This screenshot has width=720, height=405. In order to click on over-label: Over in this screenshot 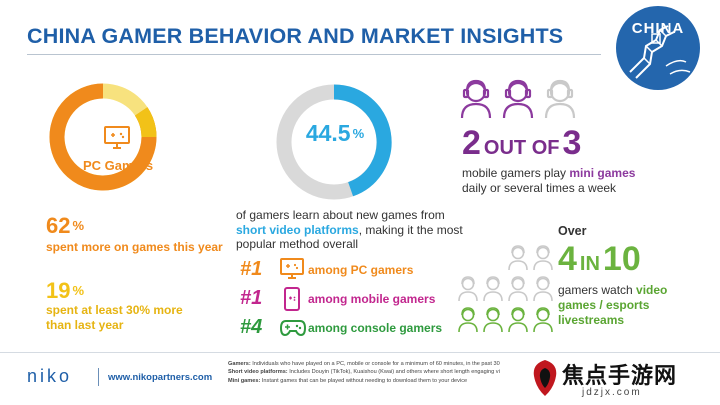, I will do `click(572, 231)`.